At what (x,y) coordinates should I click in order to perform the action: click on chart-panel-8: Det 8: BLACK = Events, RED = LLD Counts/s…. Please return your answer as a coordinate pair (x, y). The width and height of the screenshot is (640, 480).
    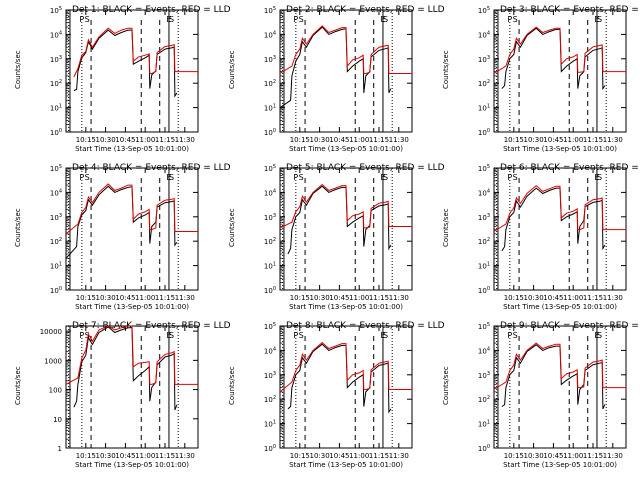
    Looking at the image, I should click on (336, 395).